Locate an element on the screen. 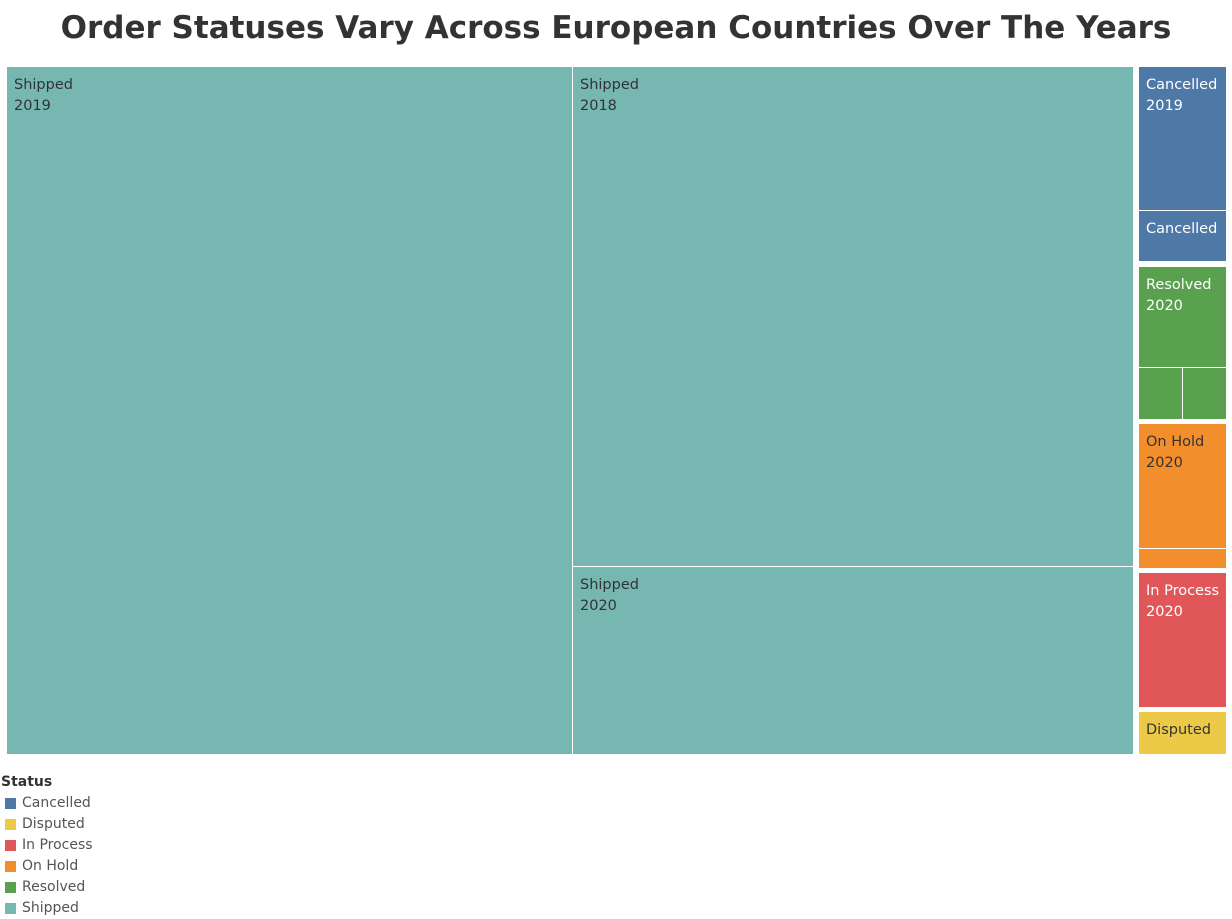  treemap-tile-cancelled-2019: Cancelled 2019 is located at coordinates (1182, 138).